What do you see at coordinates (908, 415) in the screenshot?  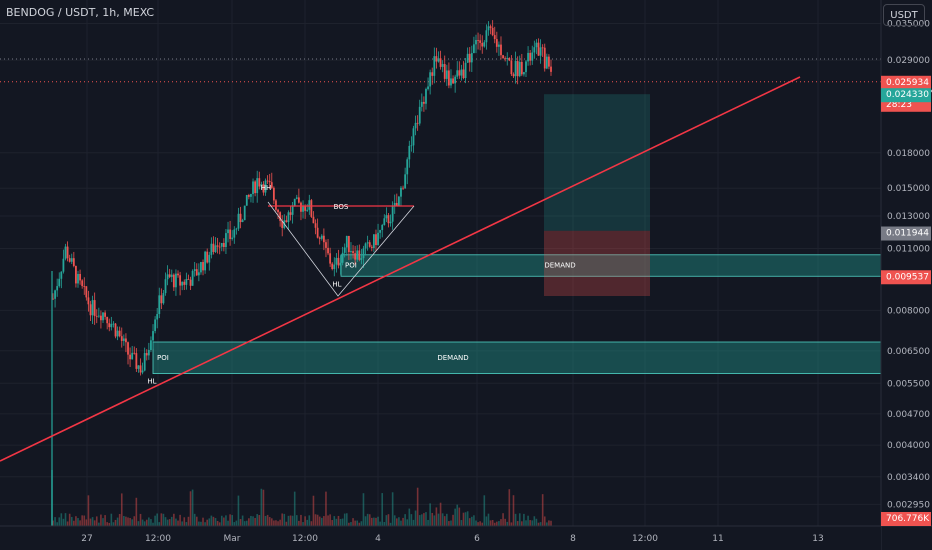 I see `price-tick-label: 0.004700` at bounding box center [908, 415].